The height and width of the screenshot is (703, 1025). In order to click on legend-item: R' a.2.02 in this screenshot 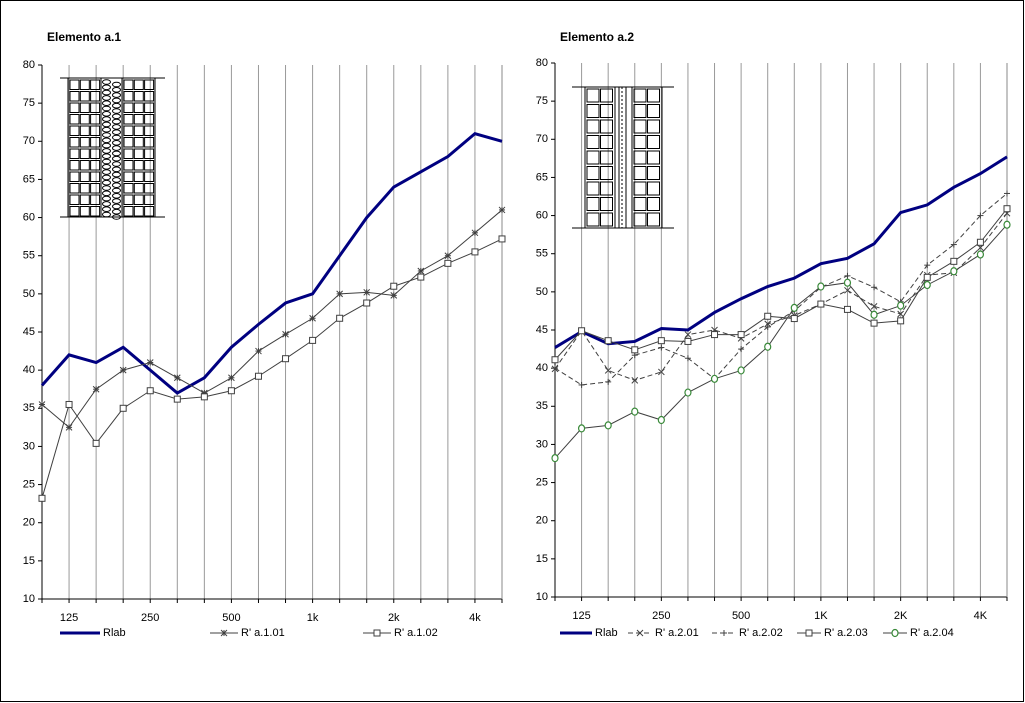, I will do `click(747, 633)`.